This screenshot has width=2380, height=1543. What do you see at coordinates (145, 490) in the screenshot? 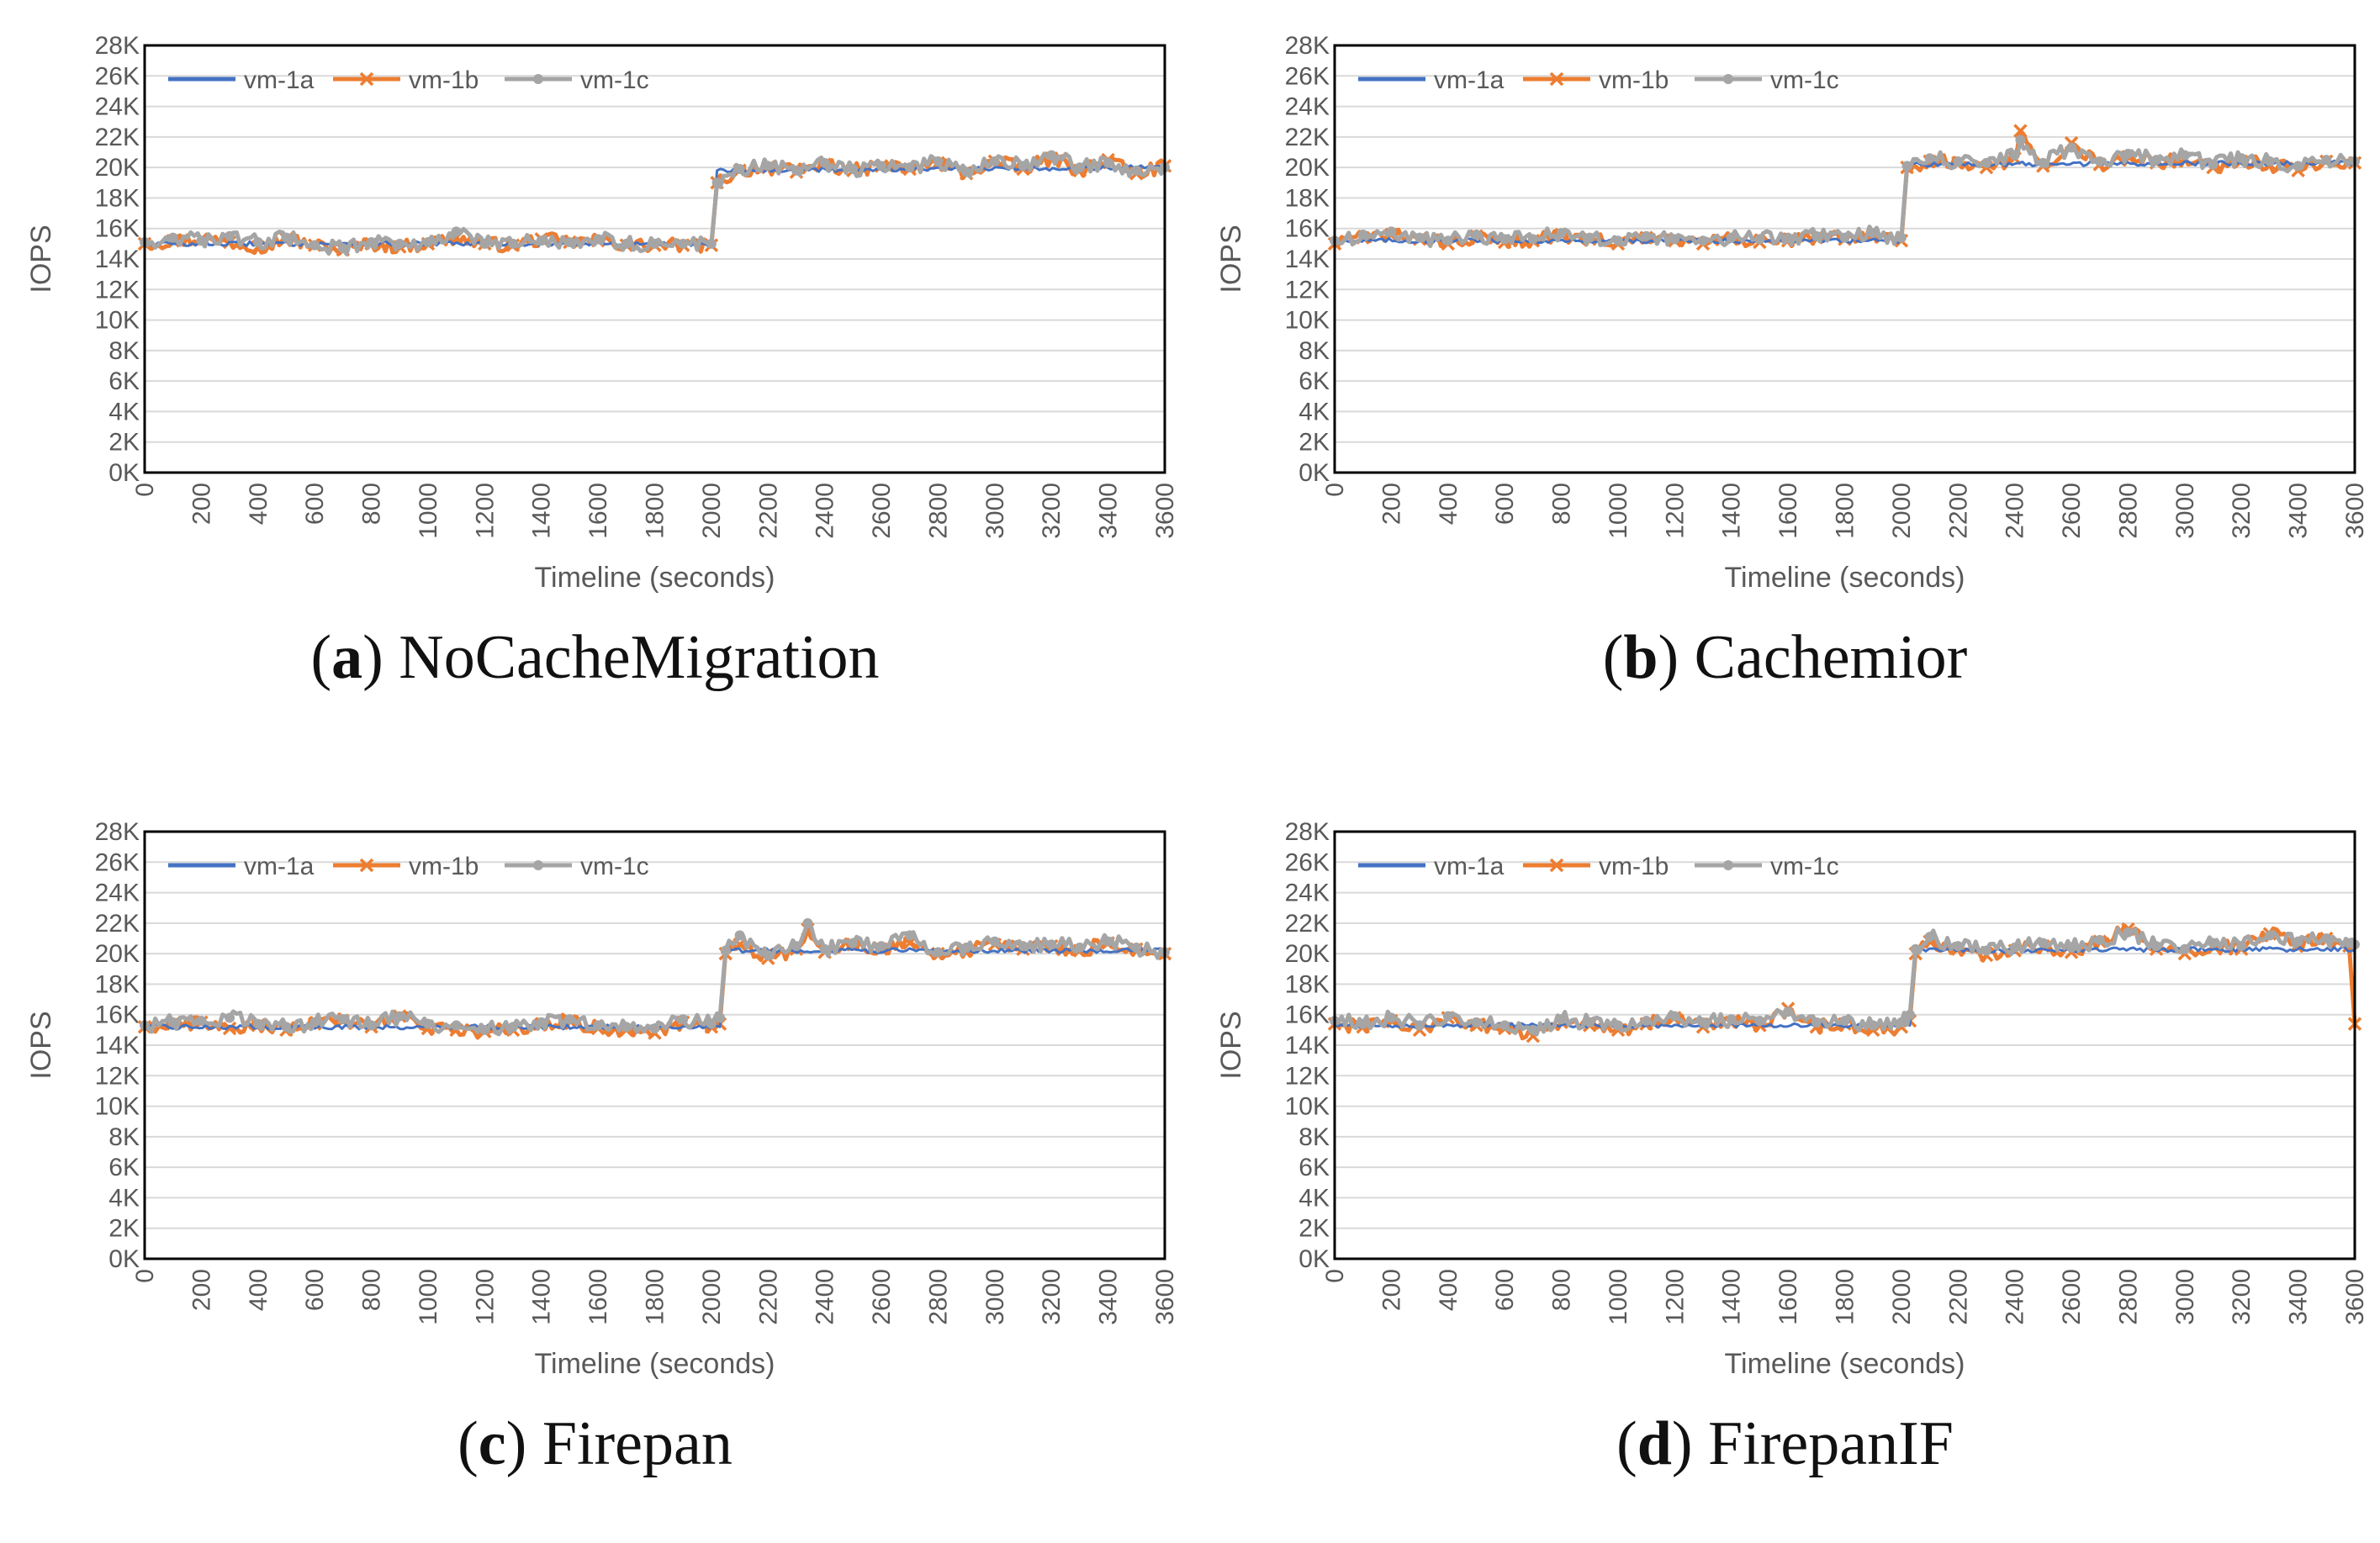
I see `x-tick-label: 0` at bounding box center [145, 490].